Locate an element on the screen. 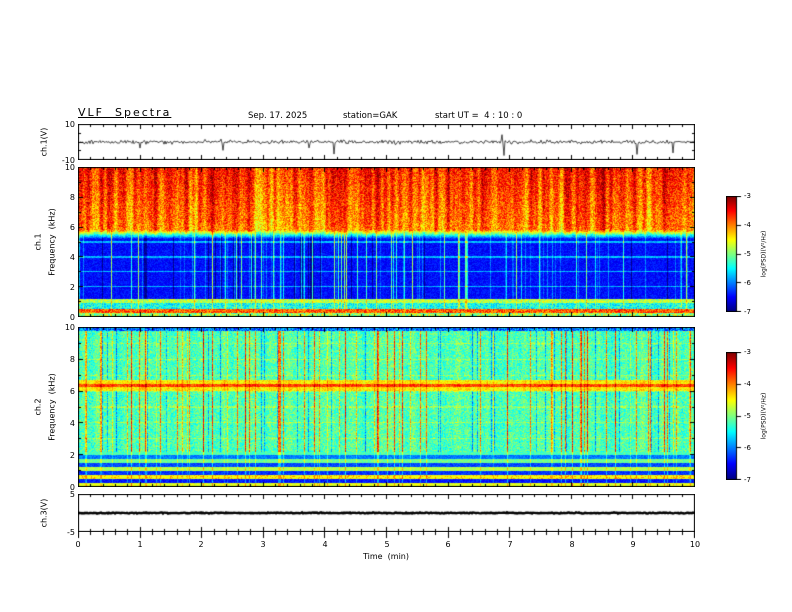  ch3-waveform-canvas is located at coordinates (386, 513).